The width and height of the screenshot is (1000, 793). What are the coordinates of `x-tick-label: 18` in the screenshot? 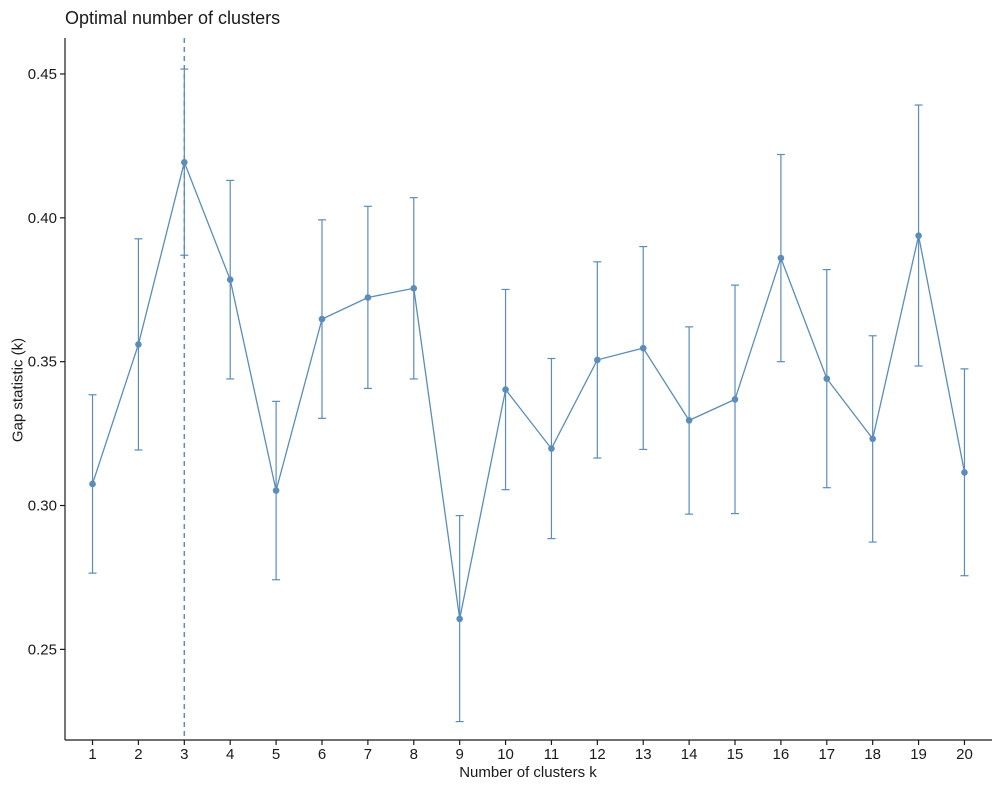 It's located at (872, 754).